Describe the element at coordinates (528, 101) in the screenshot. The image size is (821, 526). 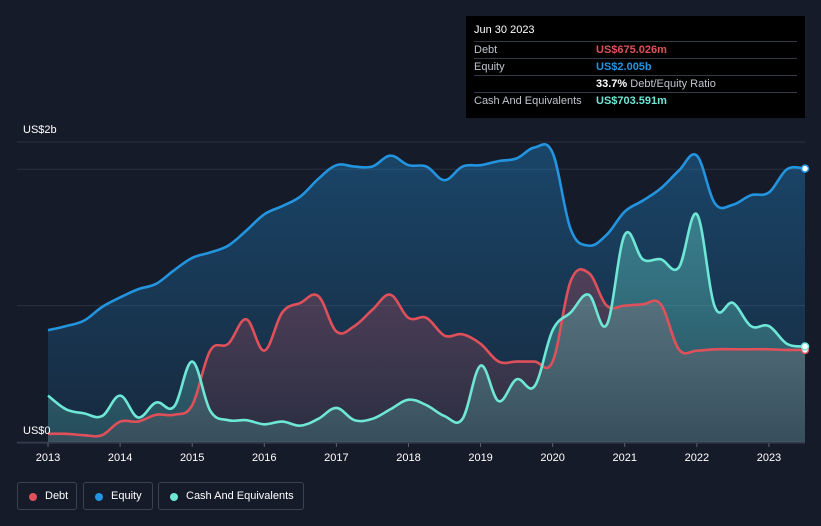
I see `tooltip-cash-label: Cash And Equivalents` at that location.